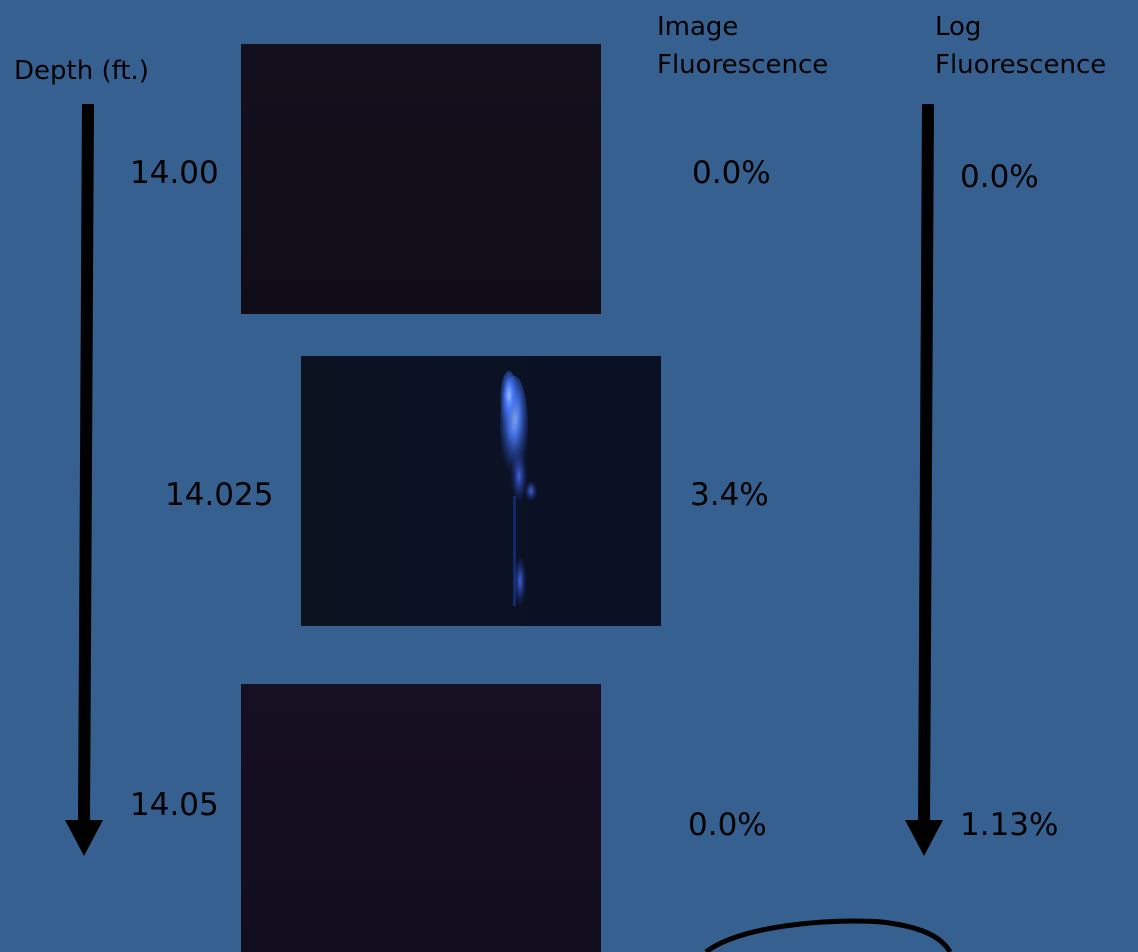 This screenshot has height=952, width=1138. I want to click on depth-value-14-00: 14.00, so click(174, 173).